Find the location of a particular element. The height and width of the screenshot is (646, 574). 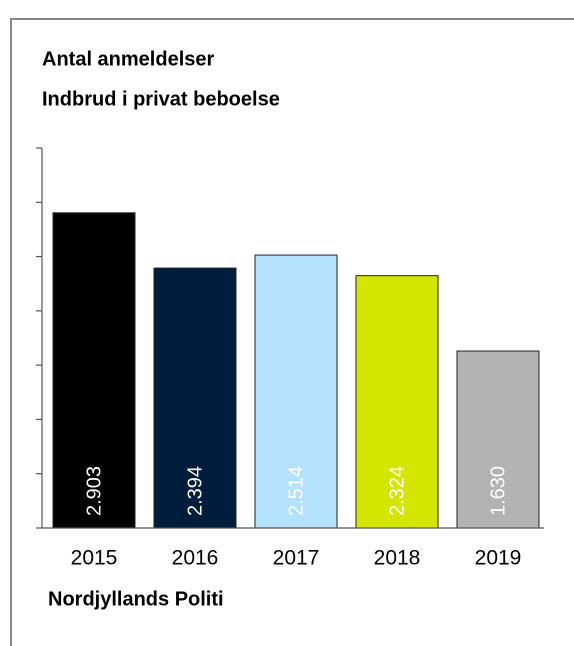

value-label: 1.630 is located at coordinates (498, 491).